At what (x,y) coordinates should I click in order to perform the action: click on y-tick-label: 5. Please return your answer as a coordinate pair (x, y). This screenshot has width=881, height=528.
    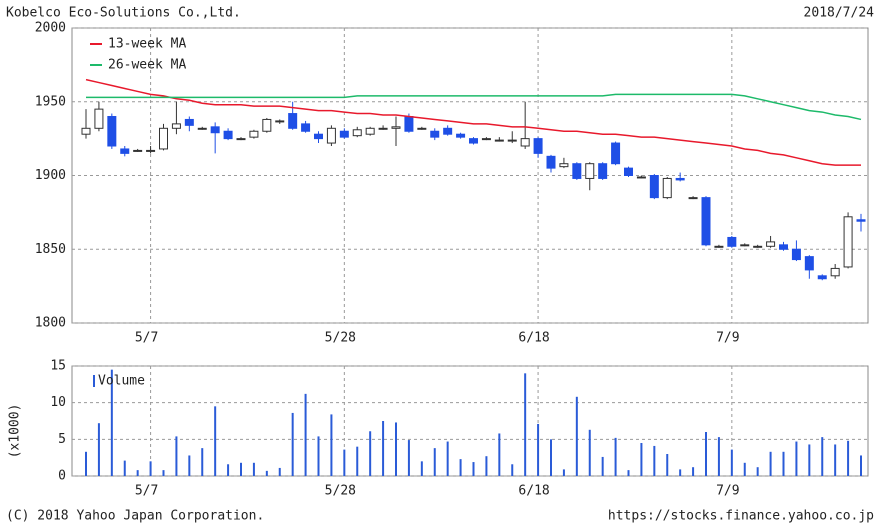
    Looking at the image, I should click on (62, 439).